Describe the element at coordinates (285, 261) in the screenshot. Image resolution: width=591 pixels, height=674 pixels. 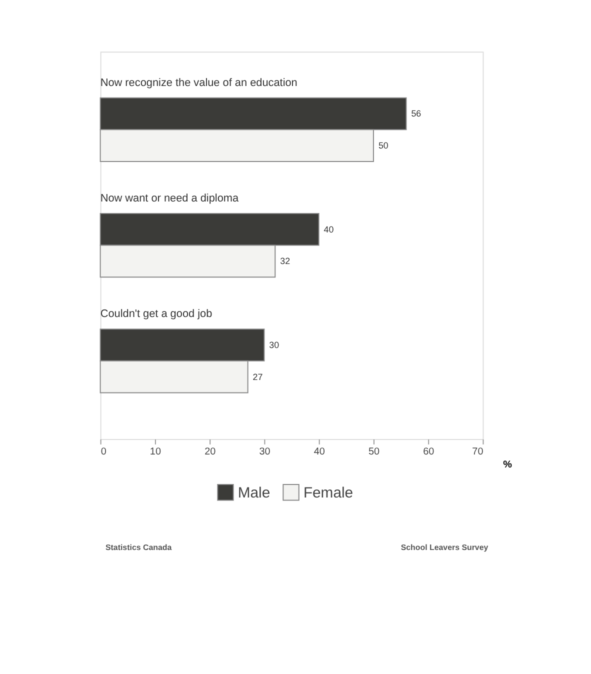
I see `data-label: 32` at that location.